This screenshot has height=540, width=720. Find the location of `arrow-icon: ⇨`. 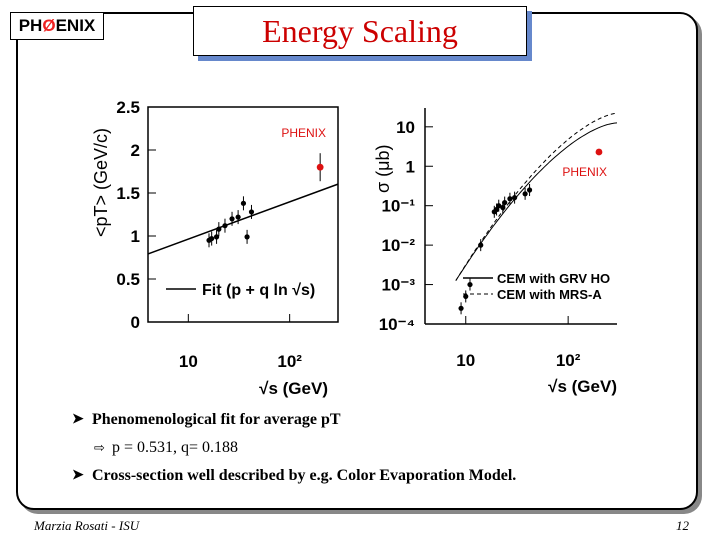

arrow-icon: ⇨ is located at coordinates (99, 447).